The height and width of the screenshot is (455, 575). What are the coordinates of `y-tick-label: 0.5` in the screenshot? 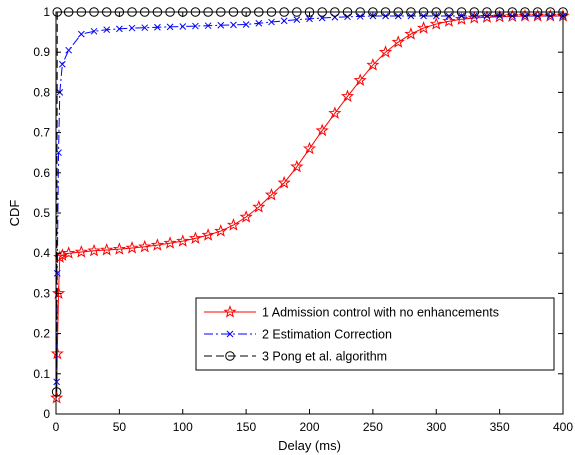 It's located at (41, 213).